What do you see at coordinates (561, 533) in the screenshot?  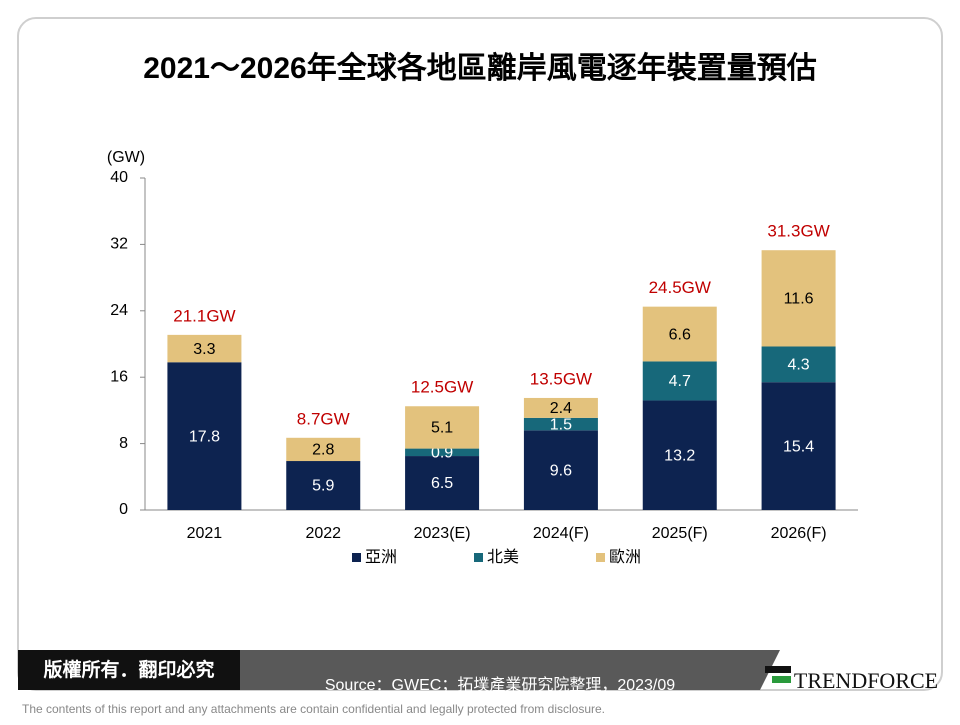 I see `x-tick-label: 2024(F)` at bounding box center [561, 533].